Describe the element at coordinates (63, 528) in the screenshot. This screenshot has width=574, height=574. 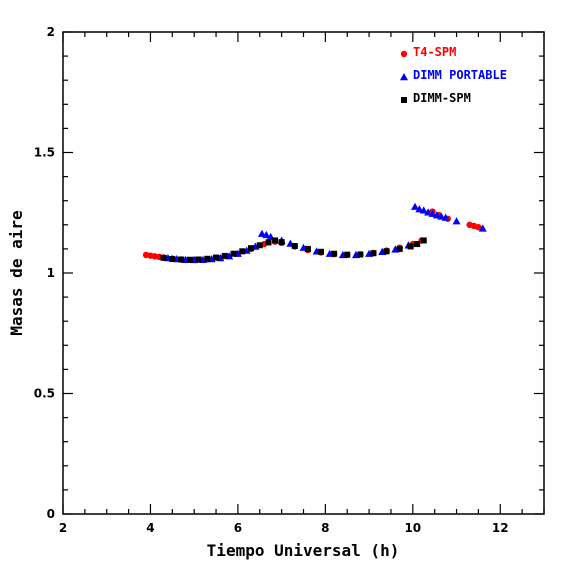
I see `x-tick-label: 2` at that location.